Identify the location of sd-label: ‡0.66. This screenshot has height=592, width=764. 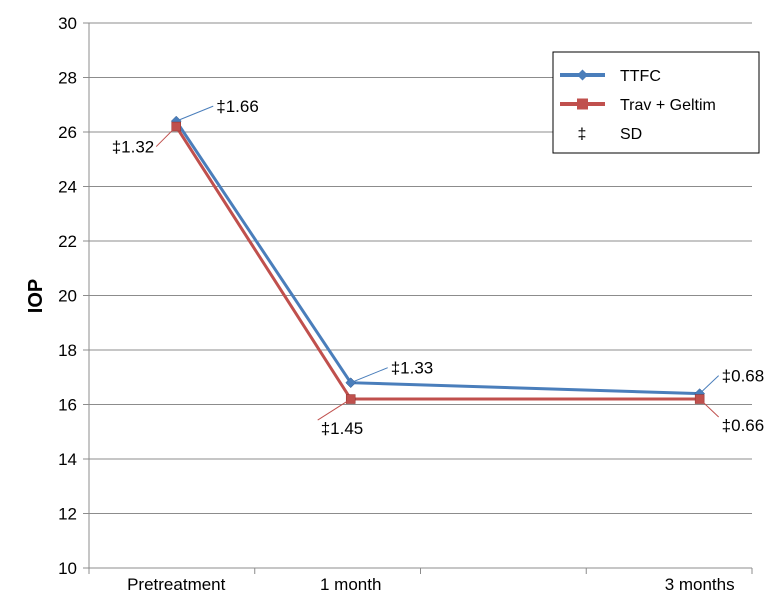
(743, 425).